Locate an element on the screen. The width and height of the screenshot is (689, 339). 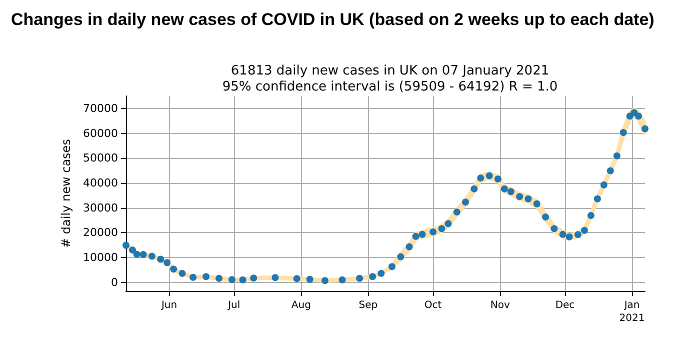
x-tick-label: Sep is located at coordinates (368, 305).